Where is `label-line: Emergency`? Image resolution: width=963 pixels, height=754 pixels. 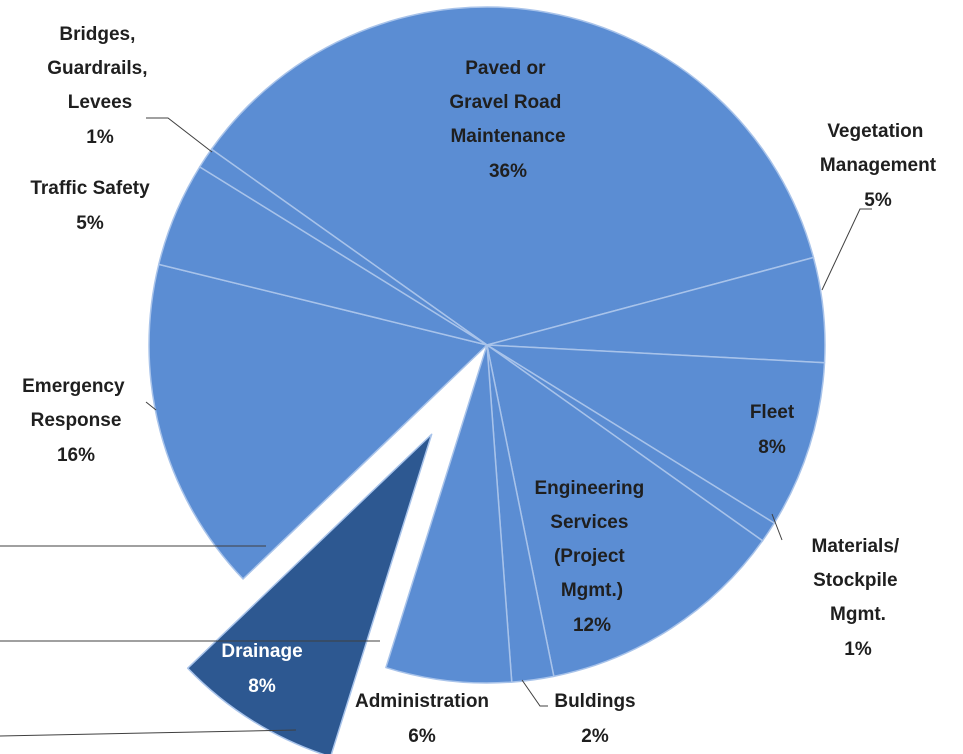
label-line: Emergency is located at coordinates (73, 386).